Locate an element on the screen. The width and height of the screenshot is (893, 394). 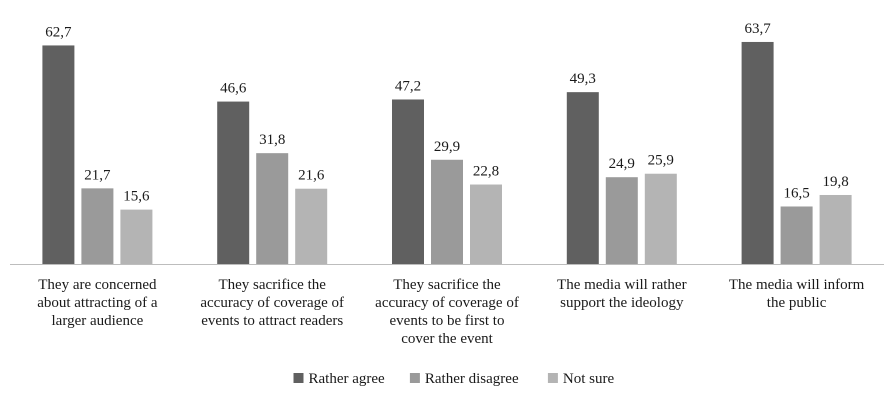
category-label: the public is located at coordinates (797, 303).